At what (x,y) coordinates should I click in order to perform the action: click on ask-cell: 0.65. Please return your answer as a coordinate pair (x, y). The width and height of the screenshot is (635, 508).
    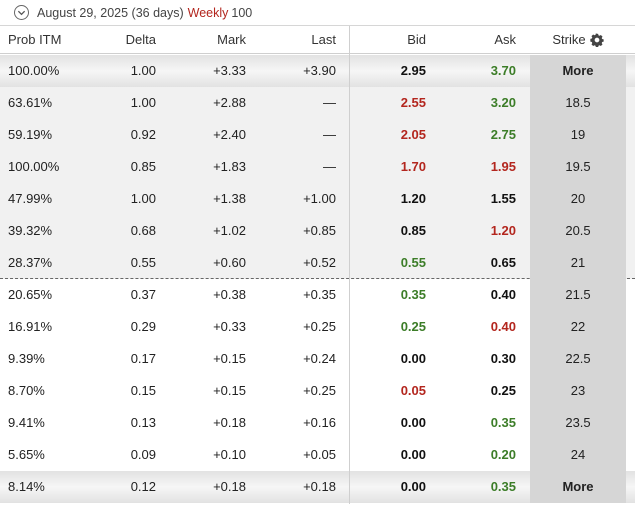
    Looking at the image, I should click on (503, 262).